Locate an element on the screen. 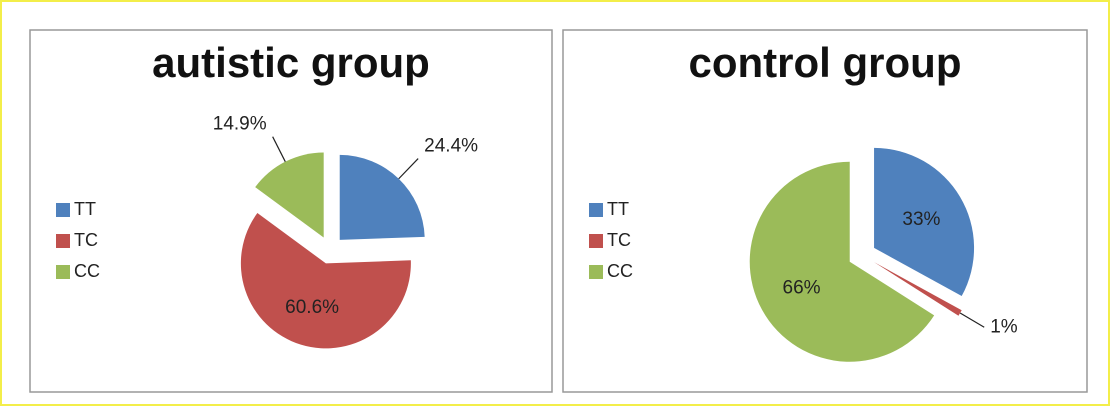  data-label: 33% is located at coordinates (921, 219).